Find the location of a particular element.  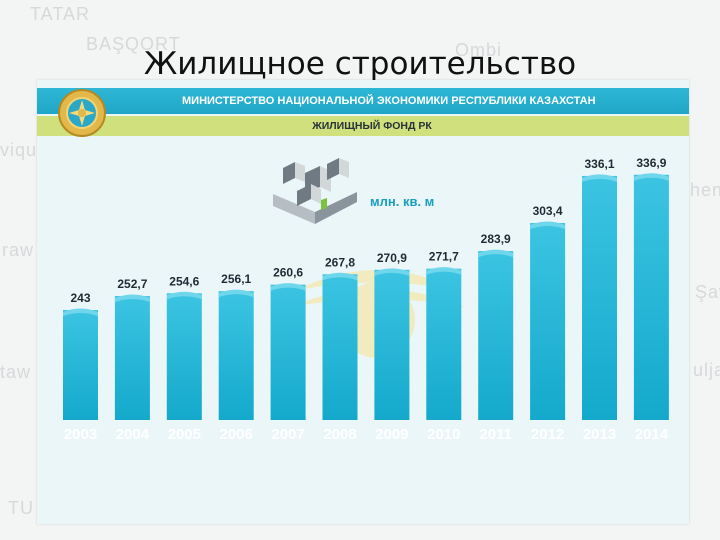

year-tick-label: 2005 is located at coordinates (184, 434).